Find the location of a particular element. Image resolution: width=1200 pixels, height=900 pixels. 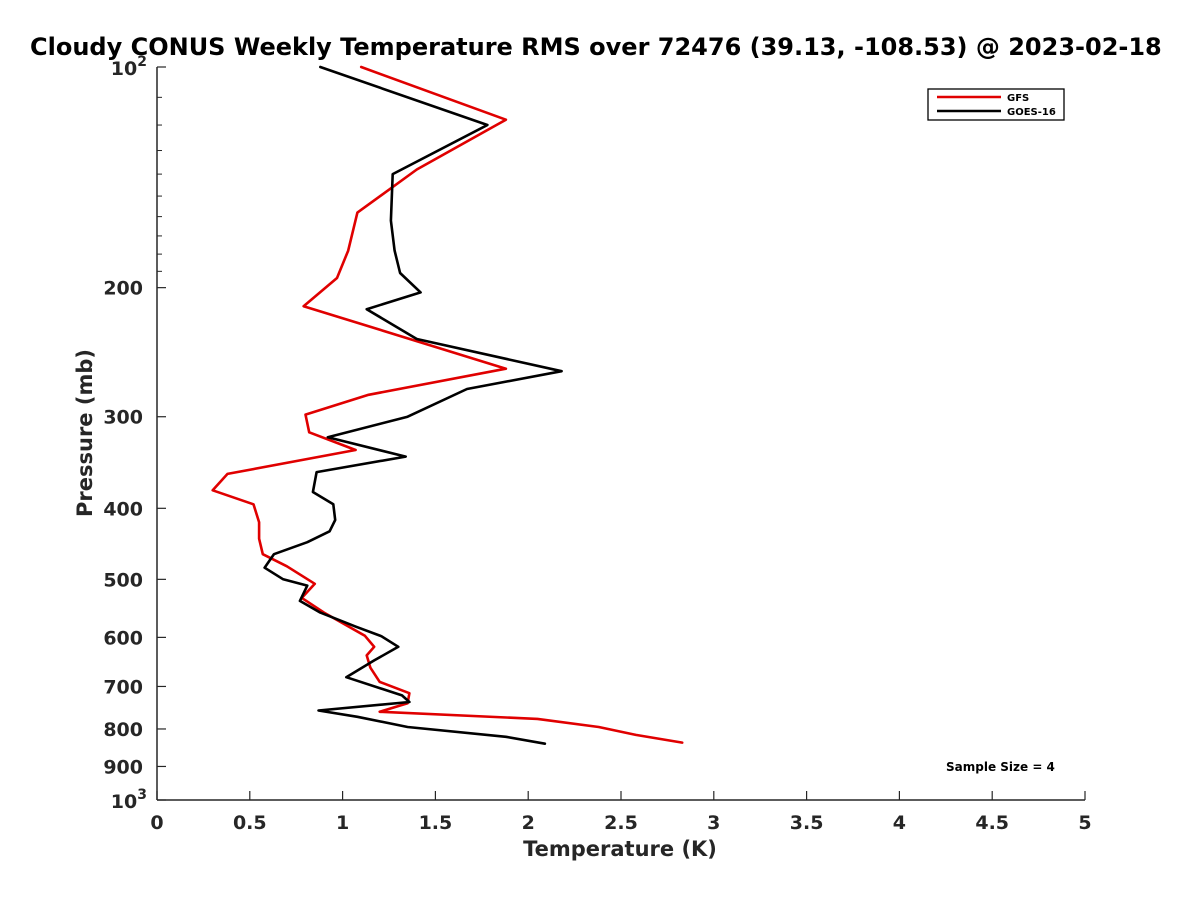

y-tick-label: 10³ is located at coordinates (129, 800).